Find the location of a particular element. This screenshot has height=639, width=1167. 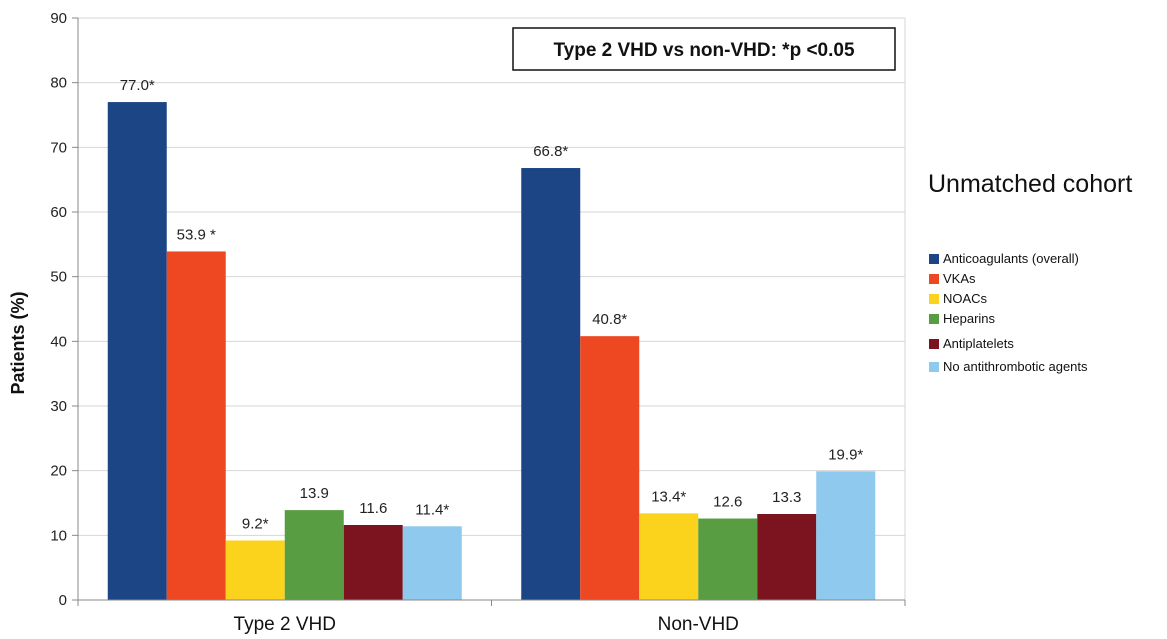

annotation-text: Type 2 VHD vs non-VHD: *p <0.05 is located at coordinates (704, 50).